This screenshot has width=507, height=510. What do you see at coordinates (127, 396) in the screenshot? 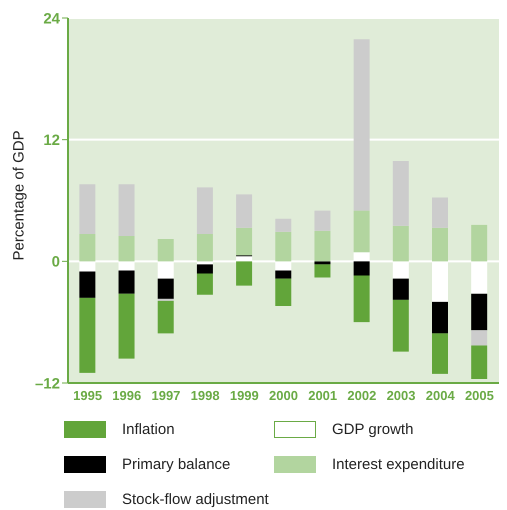
I see `x-tick-label: 1996` at bounding box center [127, 396].